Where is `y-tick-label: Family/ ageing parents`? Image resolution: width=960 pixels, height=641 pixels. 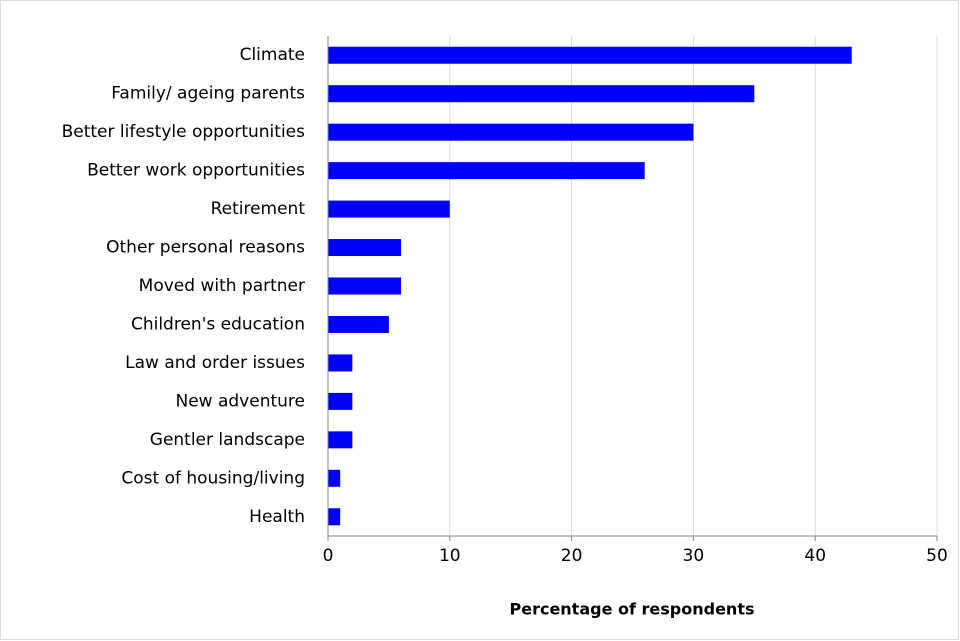 y-tick-label: Family/ ageing parents is located at coordinates (208, 94).